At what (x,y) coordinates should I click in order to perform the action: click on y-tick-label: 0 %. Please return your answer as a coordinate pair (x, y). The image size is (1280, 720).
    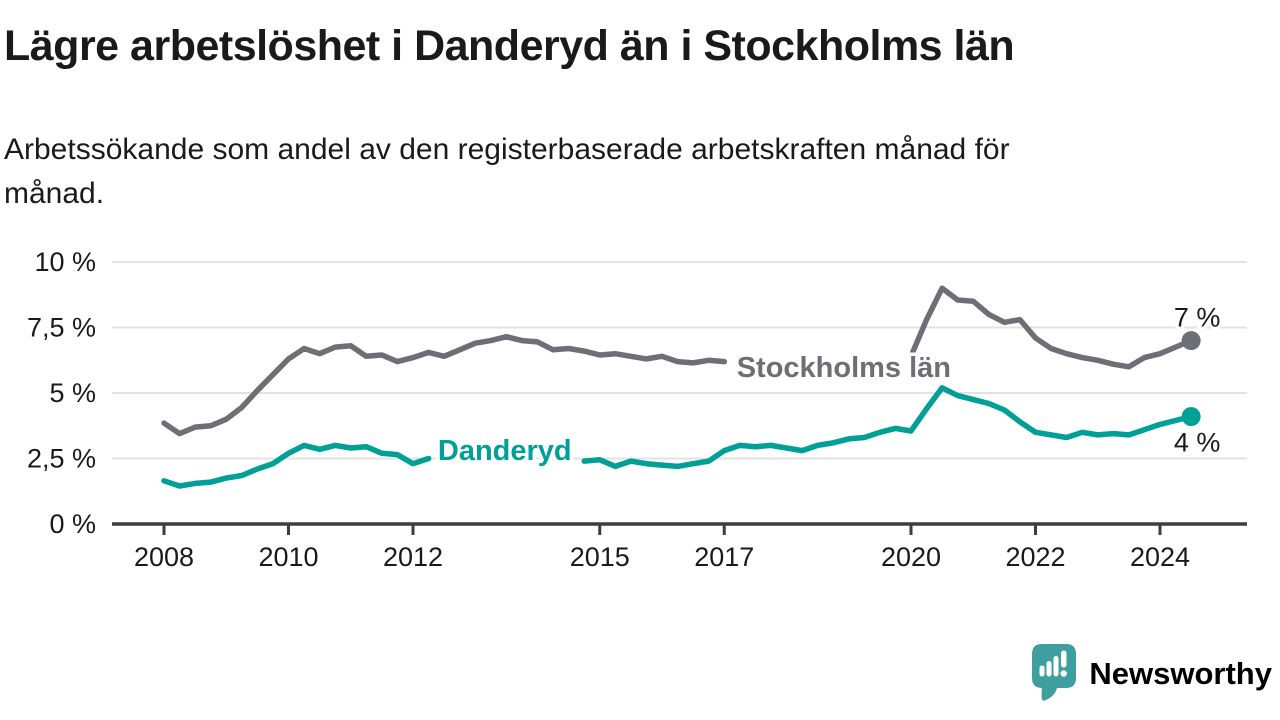
    Looking at the image, I should click on (72, 524).